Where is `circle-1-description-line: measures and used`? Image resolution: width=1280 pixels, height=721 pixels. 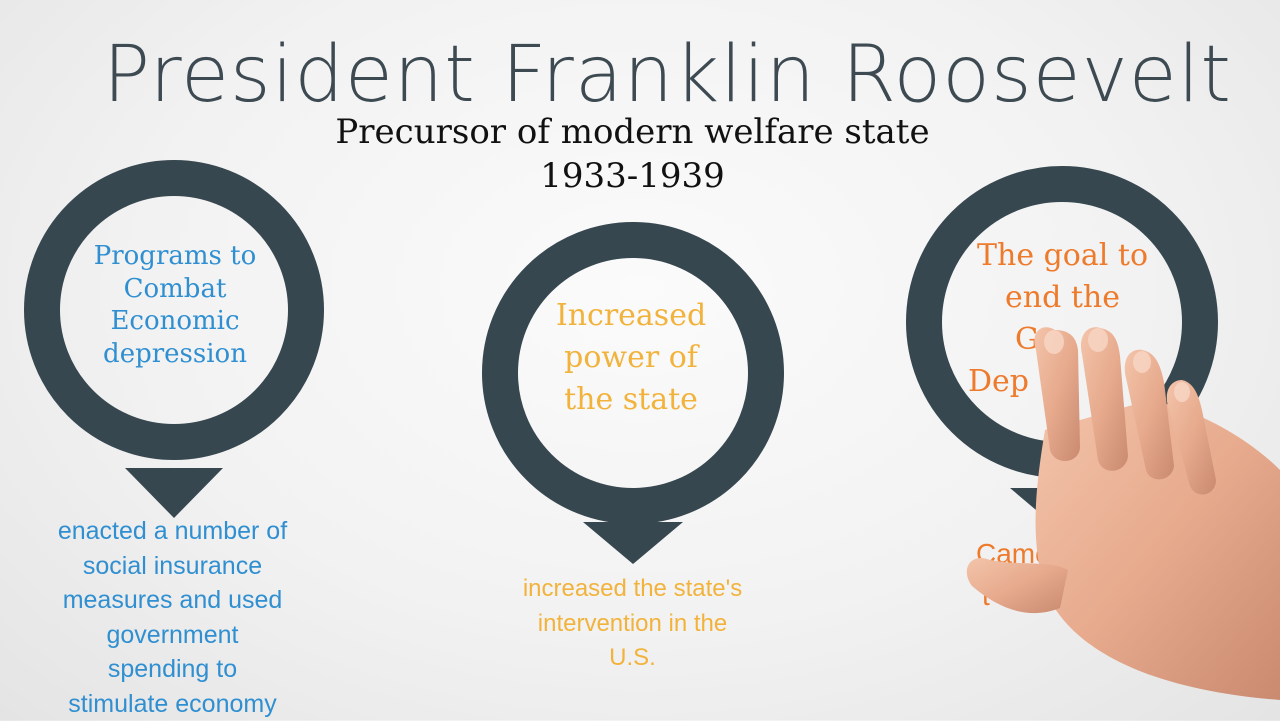
circle-1-description-line: measures and used is located at coordinates (172, 600).